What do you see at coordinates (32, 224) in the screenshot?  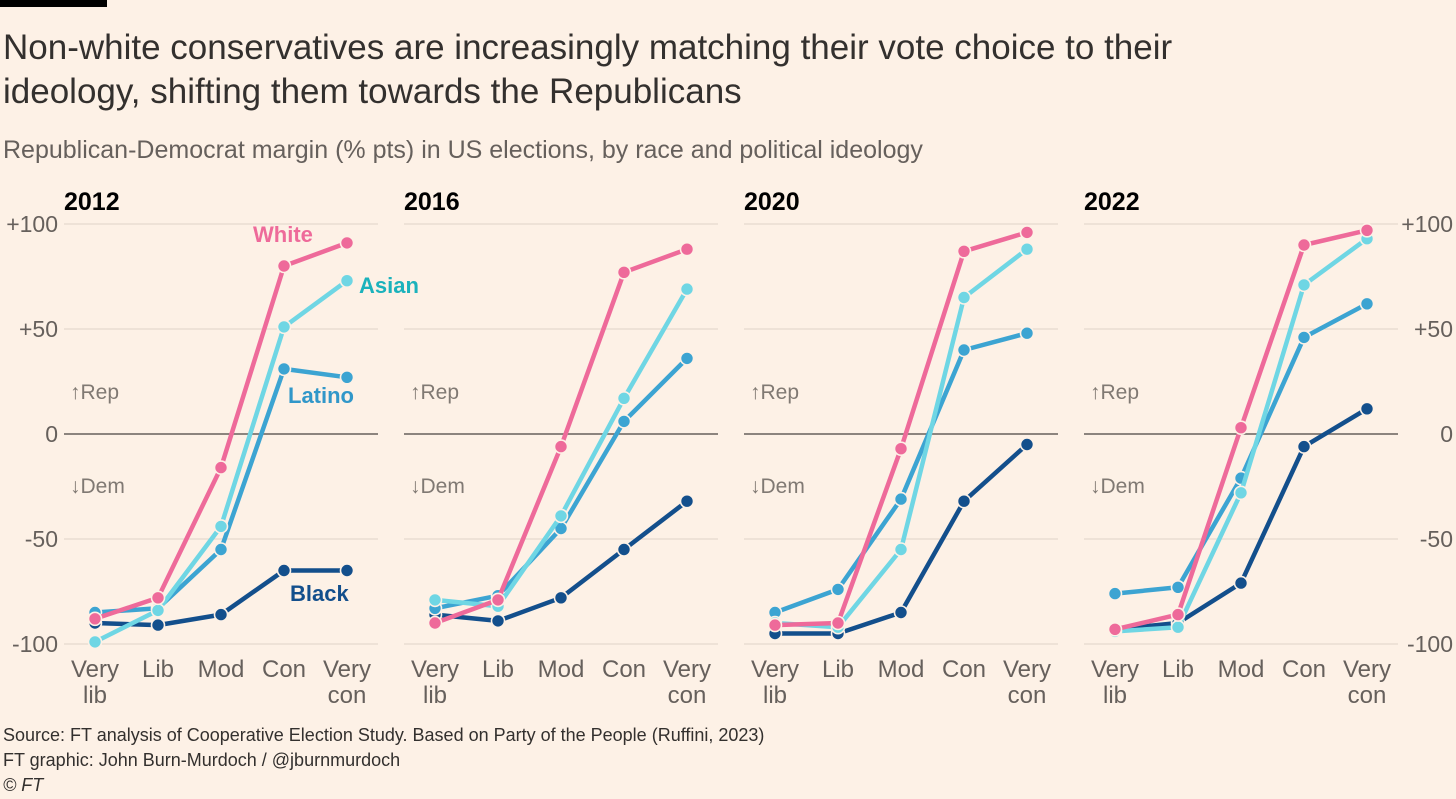 I see `y-tick-label-left: +100` at bounding box center [32, 224].